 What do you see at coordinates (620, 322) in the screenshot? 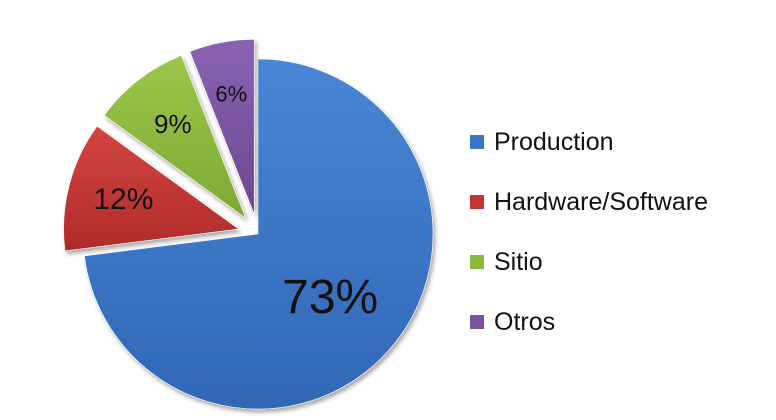
I see `legend-item-otros: Otros` at bounding box center [620, 322].